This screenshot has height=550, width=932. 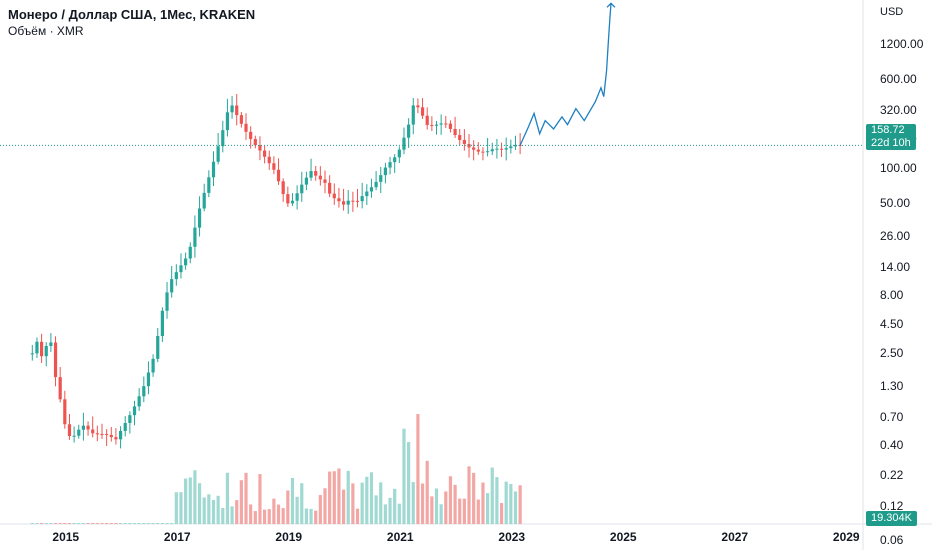 I want to click on price-tick-label: 2.50, so click(x=892, y=353).